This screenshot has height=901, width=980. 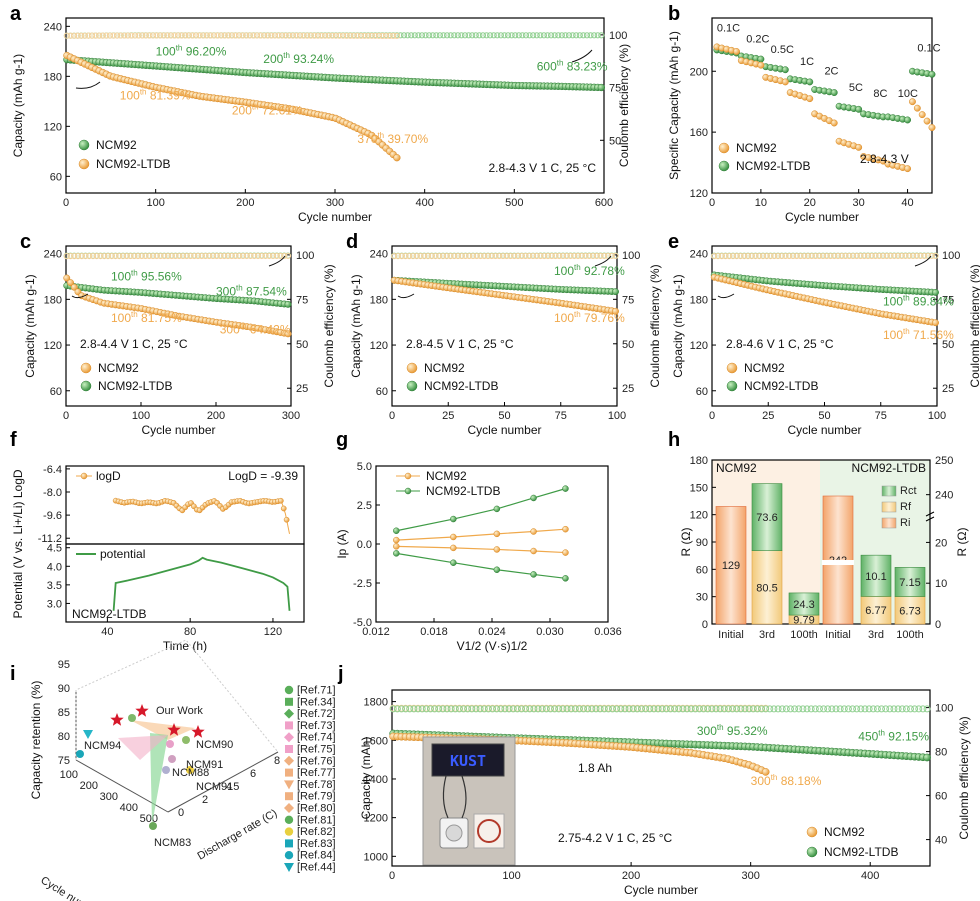 I want to click on panel-a-xtick-label: 200, so click(x=245, y=203).